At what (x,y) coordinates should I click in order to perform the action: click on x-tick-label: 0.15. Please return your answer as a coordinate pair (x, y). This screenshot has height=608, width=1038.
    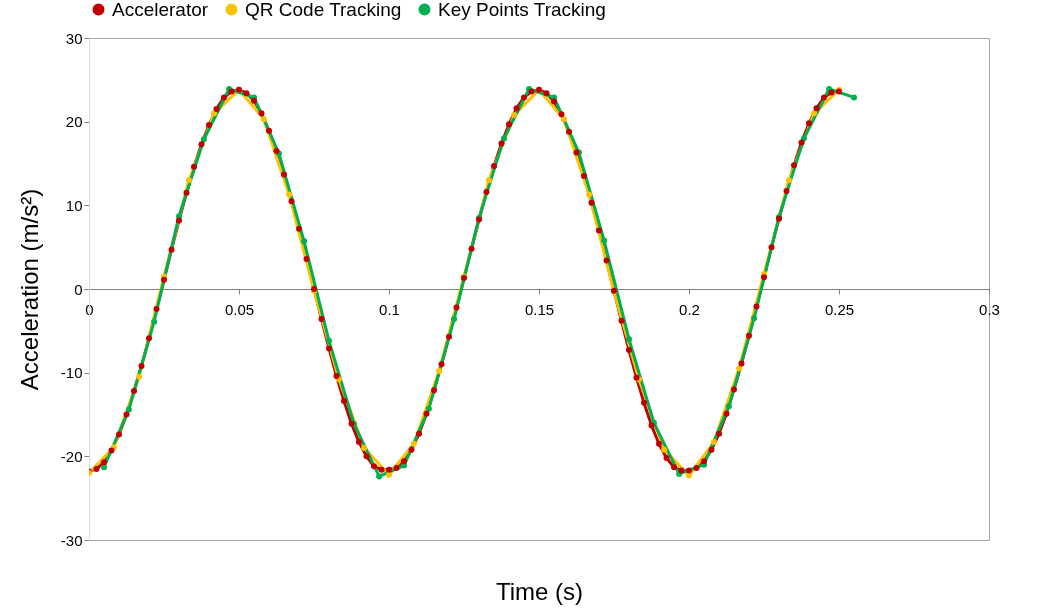
    Looking at the image, I should click on (539, 309).